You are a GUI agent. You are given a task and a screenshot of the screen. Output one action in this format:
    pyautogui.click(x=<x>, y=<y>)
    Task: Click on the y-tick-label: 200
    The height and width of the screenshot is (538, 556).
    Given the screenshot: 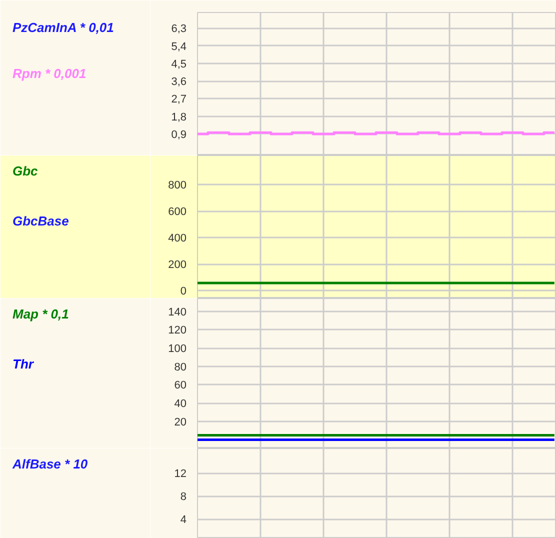 What is the action you would take?
    pyautogui.click(x=177, y=265)
    